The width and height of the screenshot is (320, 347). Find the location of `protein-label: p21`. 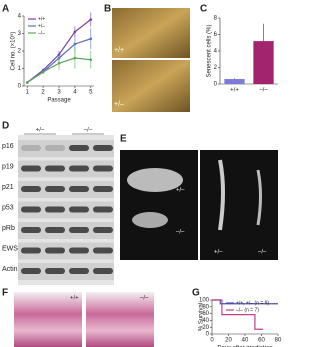

protein-label: p21 is located at coordinates (8, 187).